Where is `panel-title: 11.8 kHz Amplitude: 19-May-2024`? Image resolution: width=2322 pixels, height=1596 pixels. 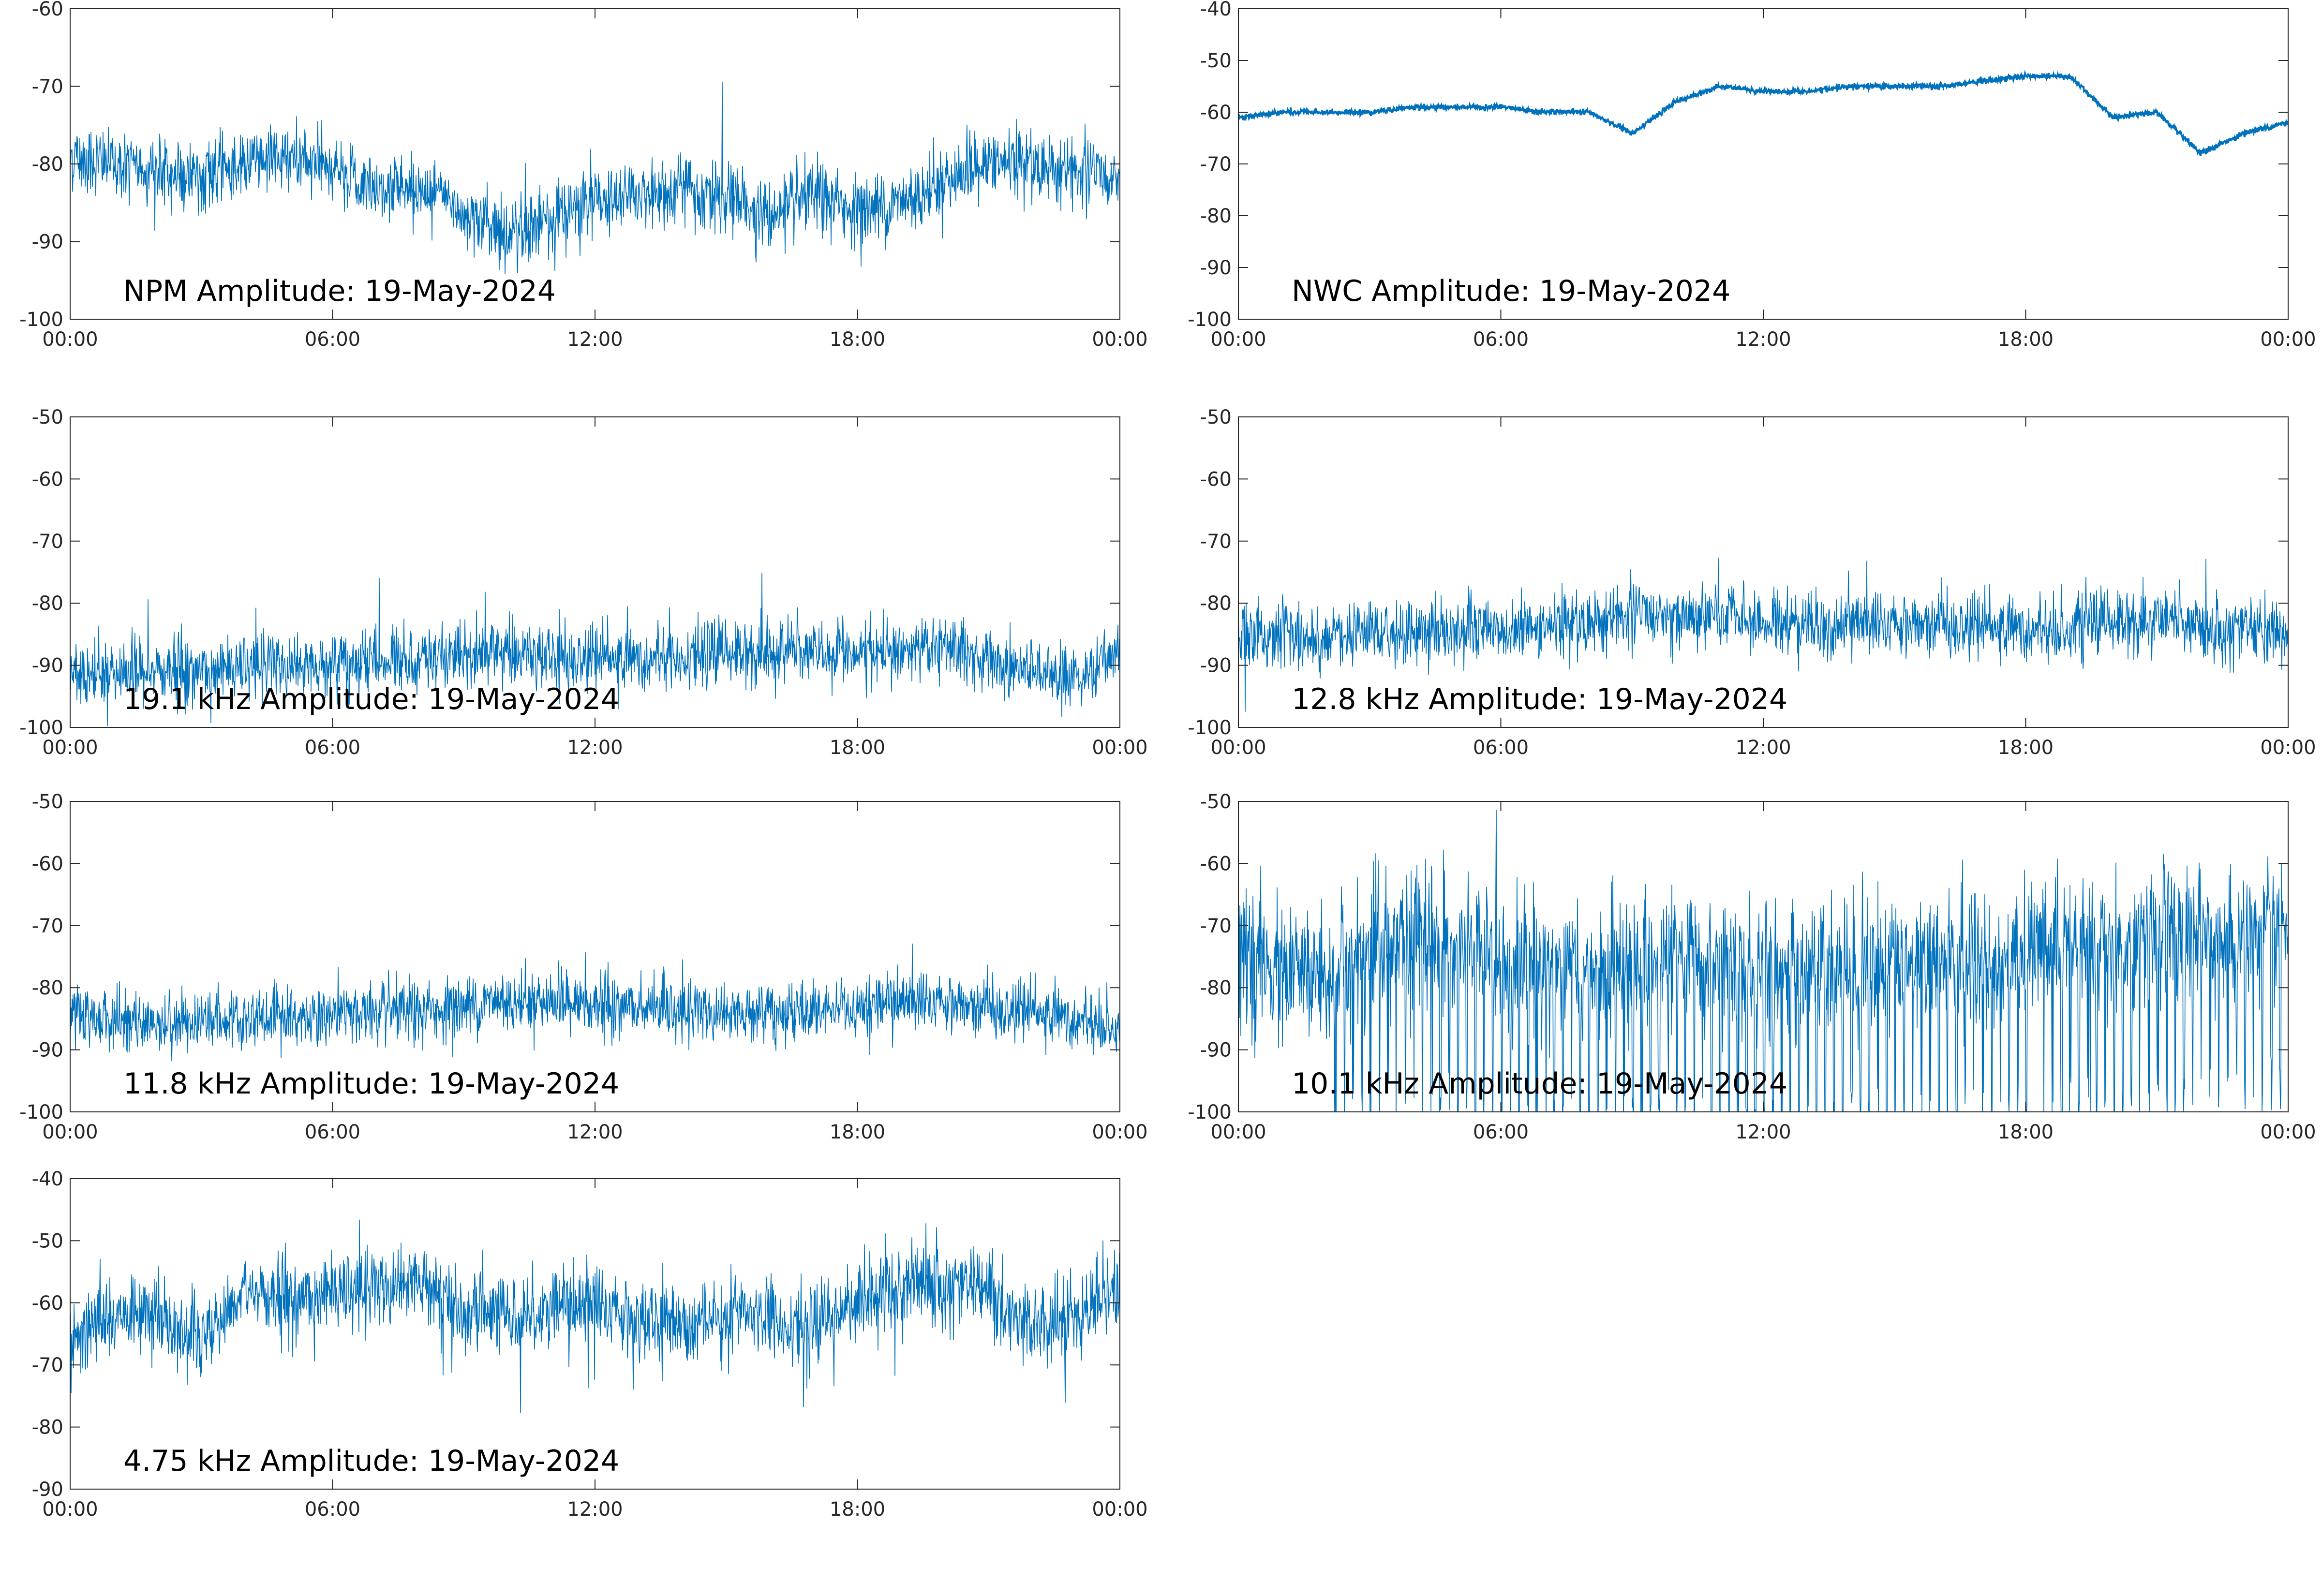
panel-title: 11.8 kHz Amplitude: 19-May-2024 is located at coordinates (371, 1084).